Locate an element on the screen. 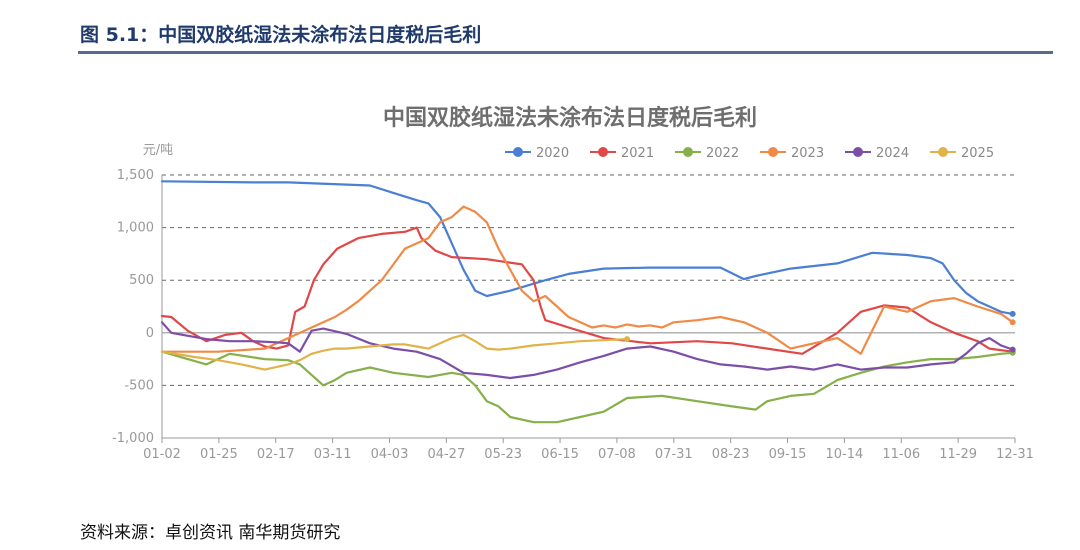  legend-item-2023: 2023 is located at coordinates (792, 153).